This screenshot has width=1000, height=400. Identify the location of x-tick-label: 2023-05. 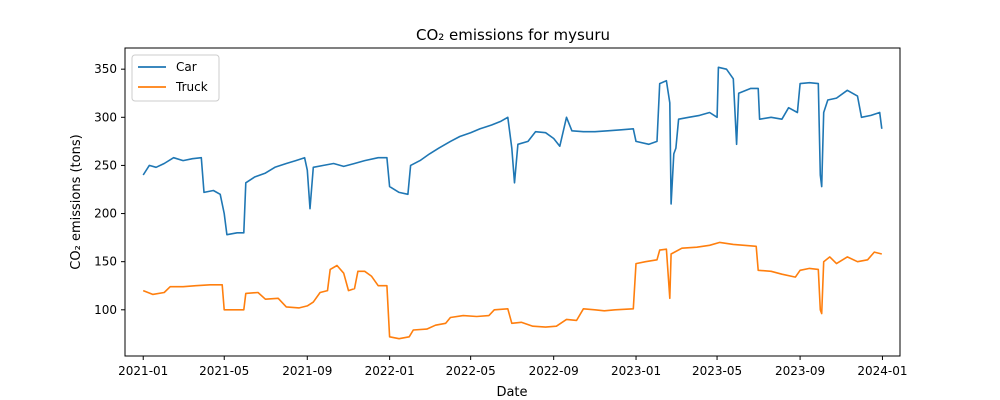
(717, 371).